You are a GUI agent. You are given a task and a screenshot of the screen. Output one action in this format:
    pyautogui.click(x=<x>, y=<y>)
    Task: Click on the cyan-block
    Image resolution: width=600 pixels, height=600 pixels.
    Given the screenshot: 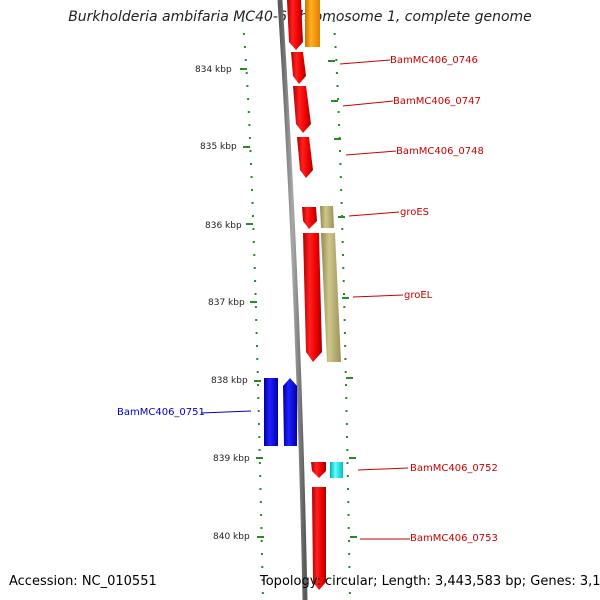 What is the action you would take?
    pyautogui.click(x=336, y=470)
    